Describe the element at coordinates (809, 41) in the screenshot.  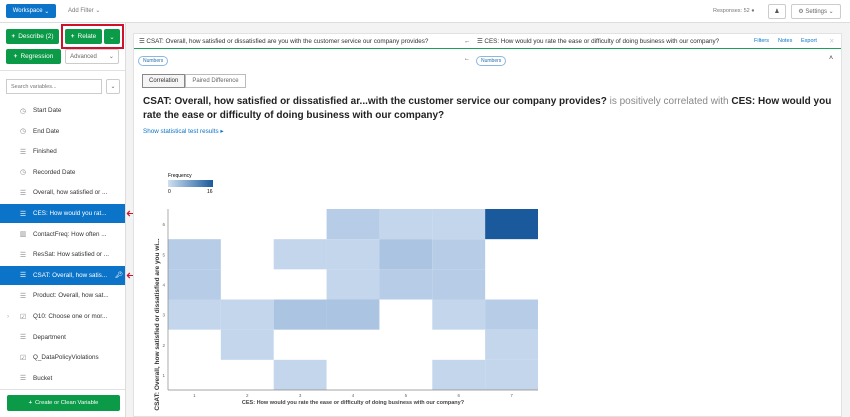
I see `export-link: Export` at that location.